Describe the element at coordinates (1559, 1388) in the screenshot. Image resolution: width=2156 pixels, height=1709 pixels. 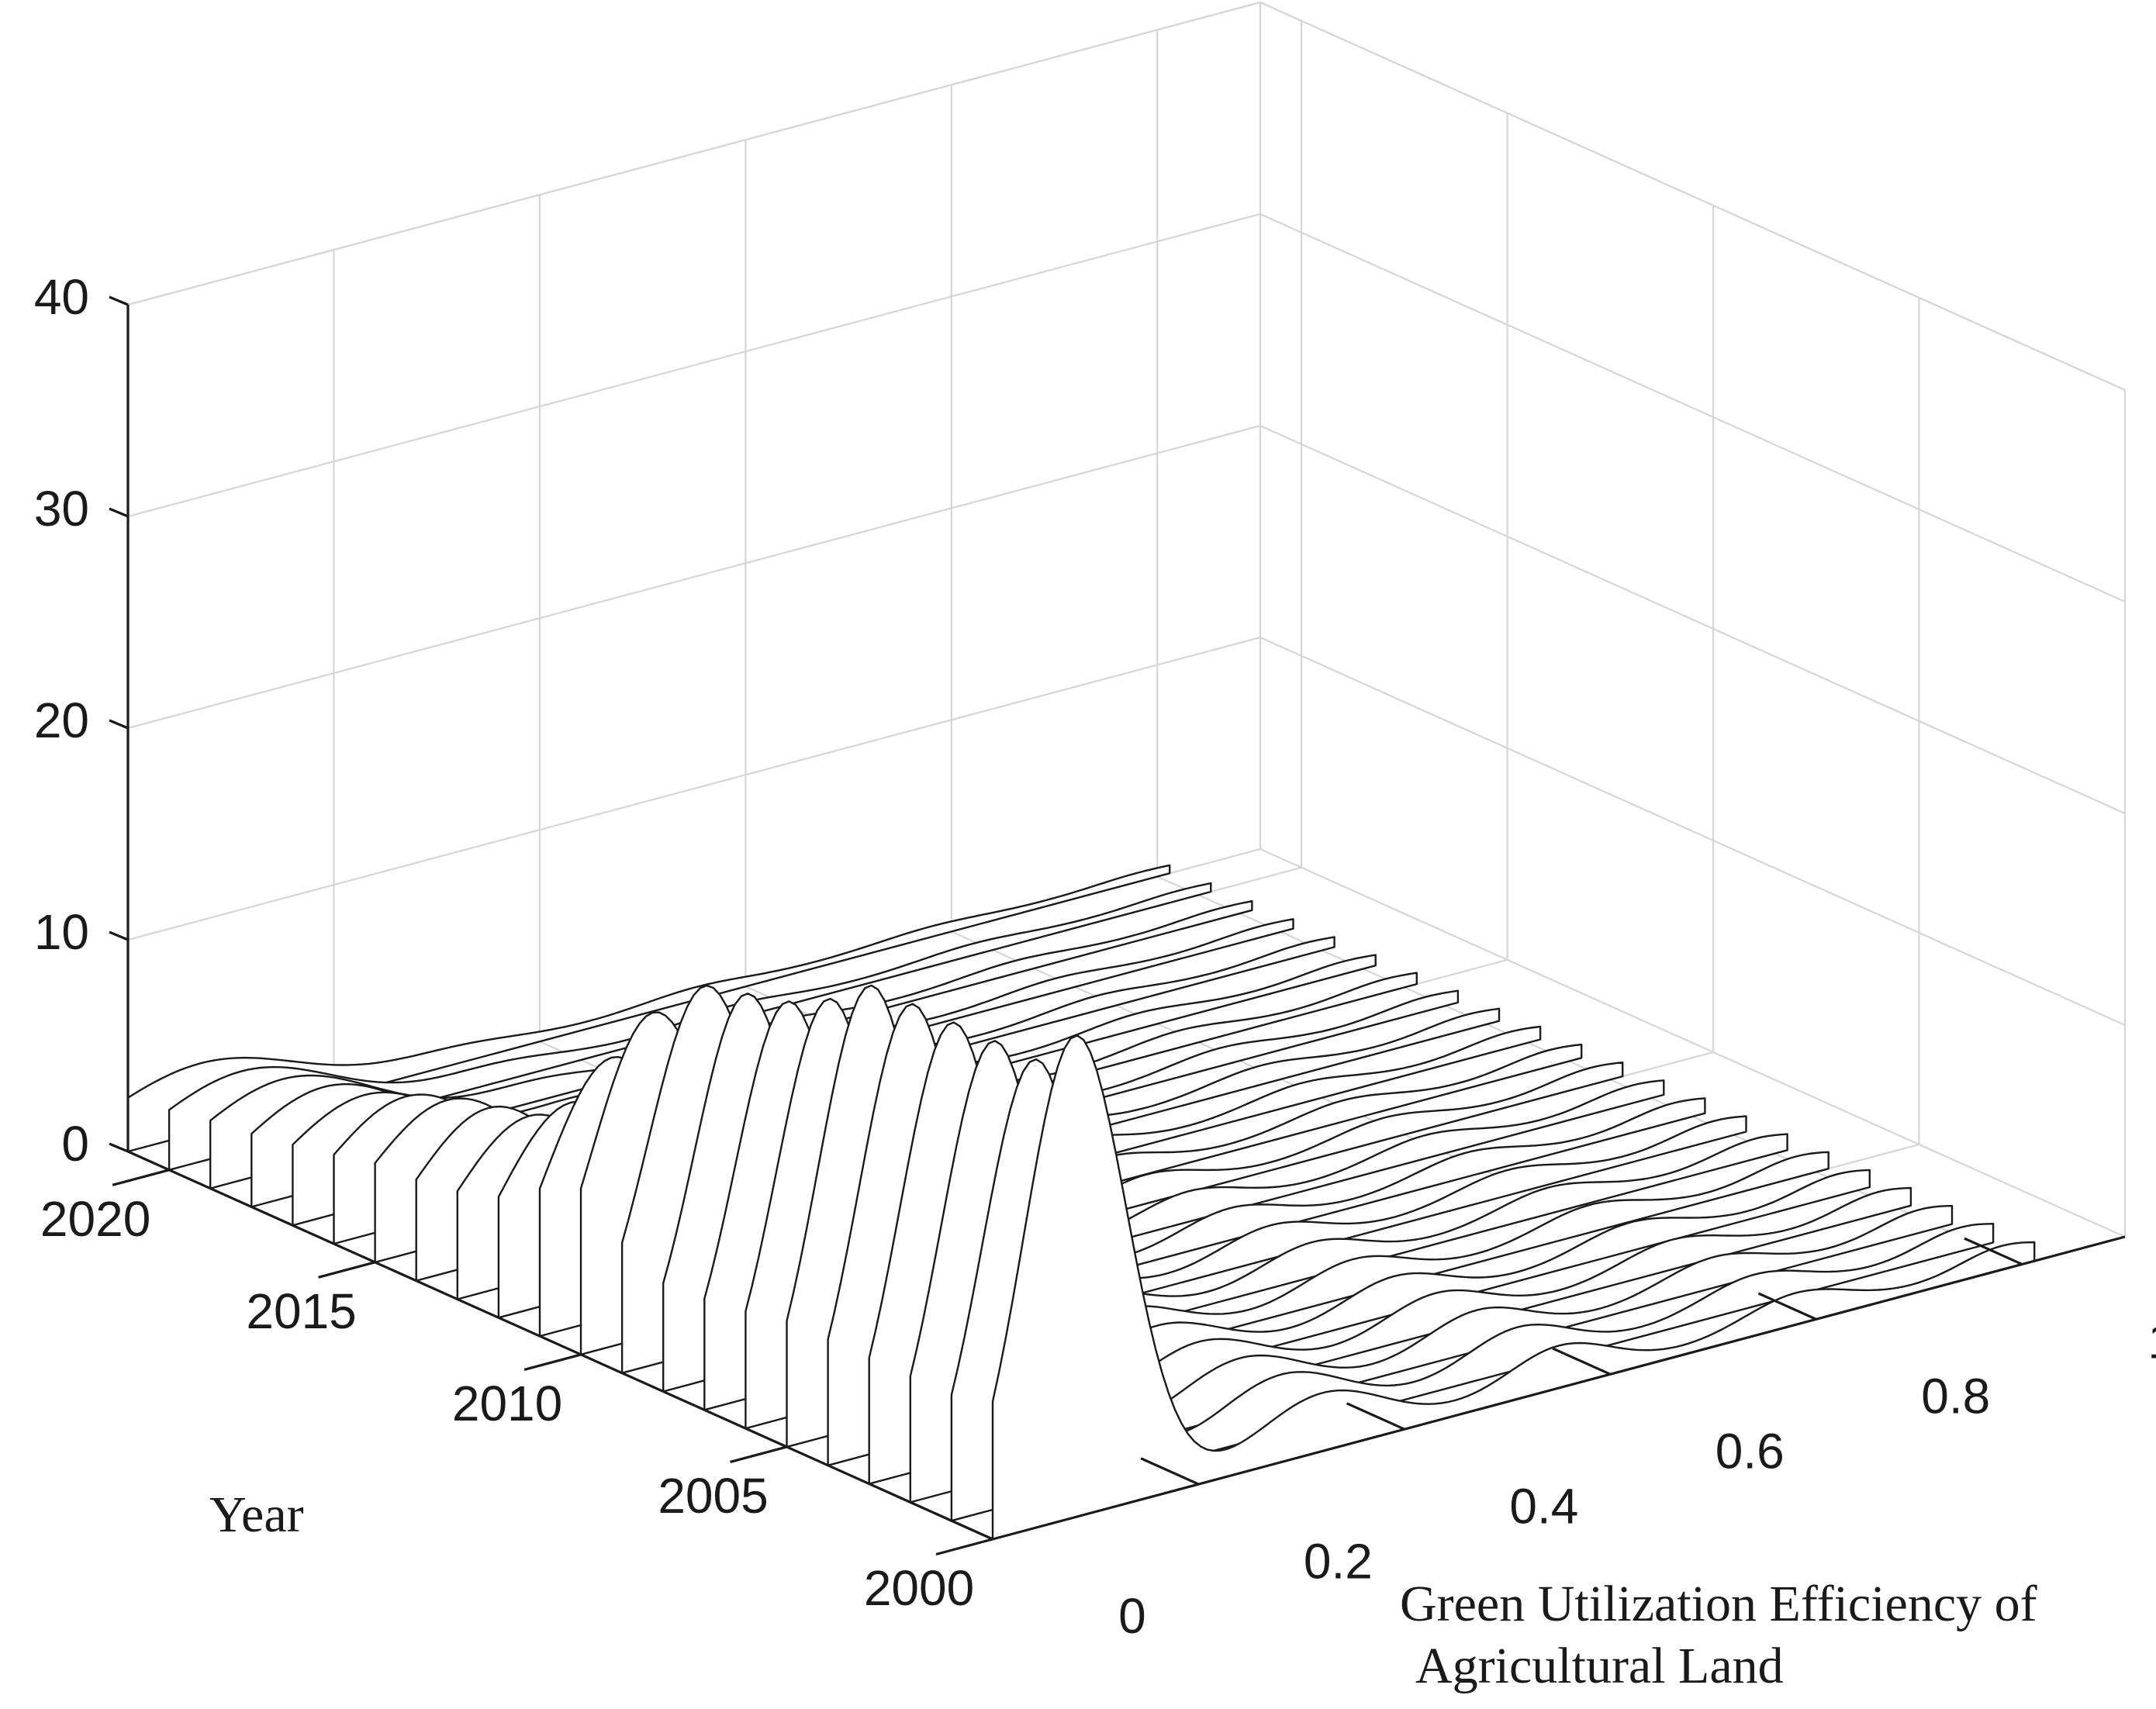
I see `x-axis-line` at that location.